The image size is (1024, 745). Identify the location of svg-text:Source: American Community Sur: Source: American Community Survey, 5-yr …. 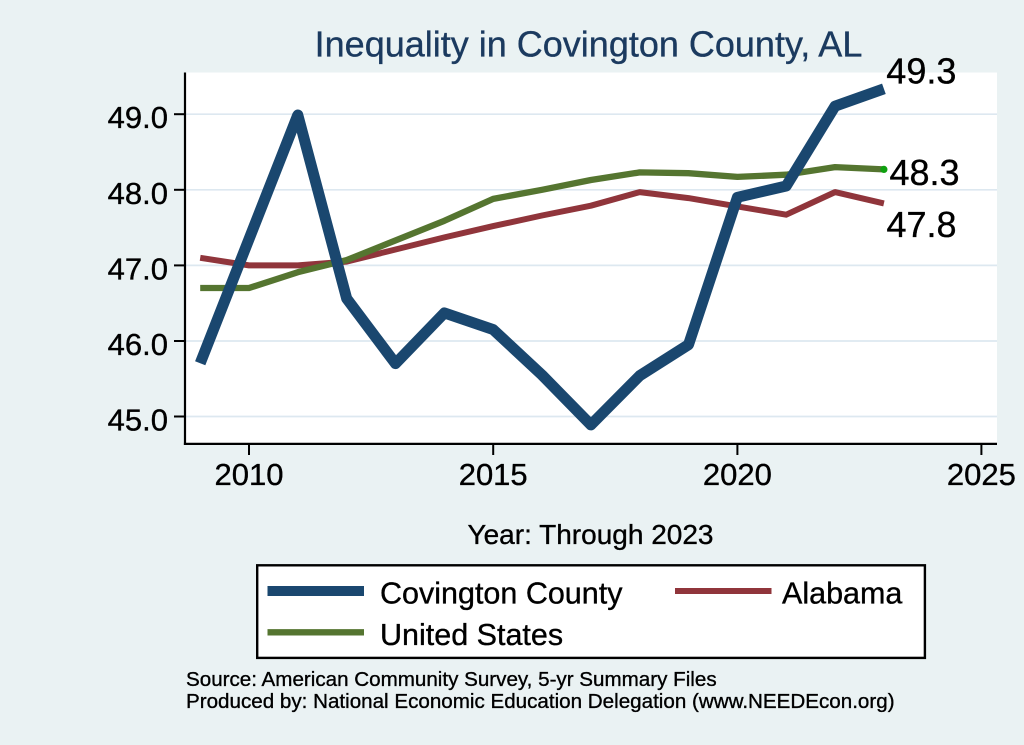
(451, 679).